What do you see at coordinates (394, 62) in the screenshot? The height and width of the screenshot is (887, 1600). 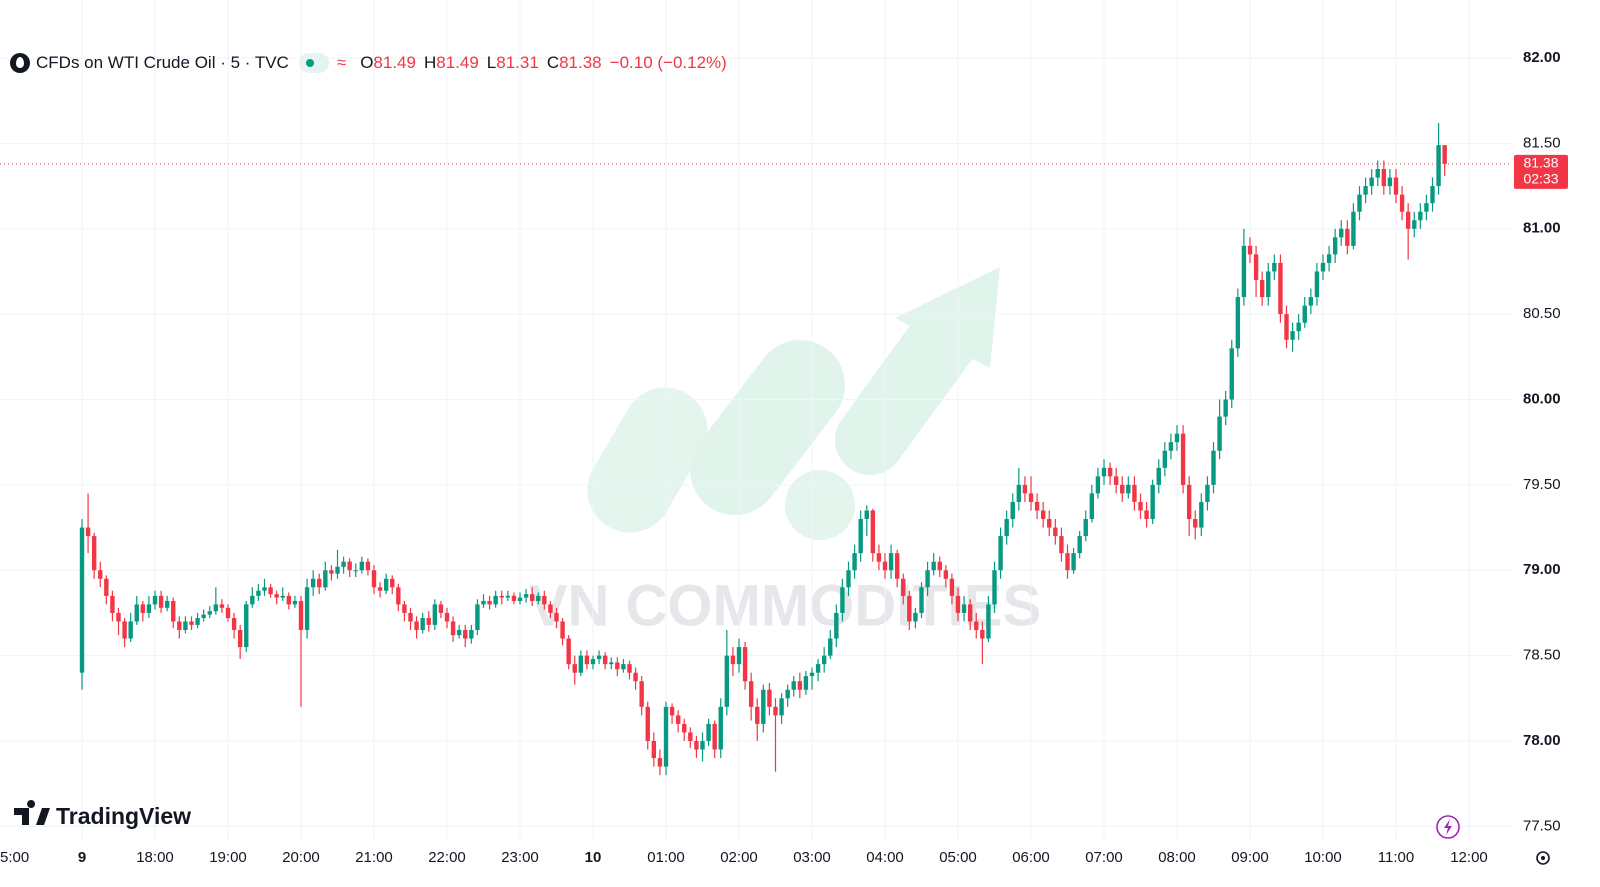 I see `ohlc-value: 81.49` at bounding box center [394, 62].